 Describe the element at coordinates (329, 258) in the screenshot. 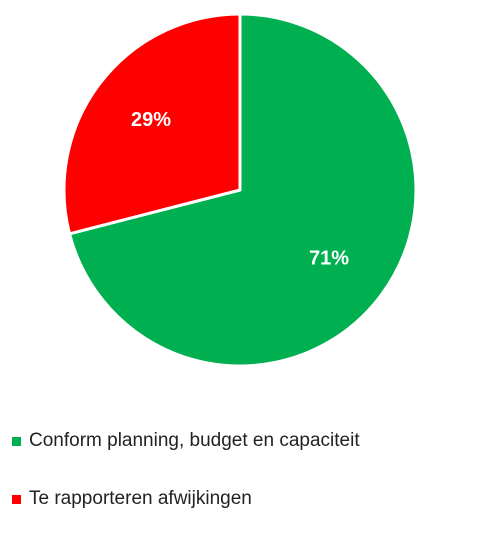

I see `data-label-conform: 71%` at that location.